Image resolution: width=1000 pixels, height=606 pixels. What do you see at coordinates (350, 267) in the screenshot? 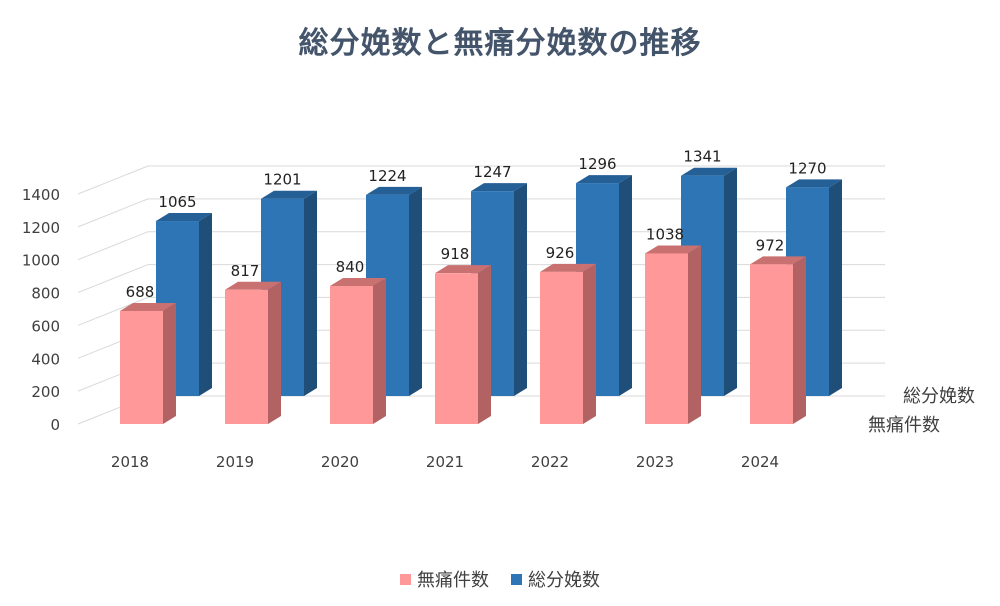
I see `data-label-painless: 840` at bounding box center [350, 267].